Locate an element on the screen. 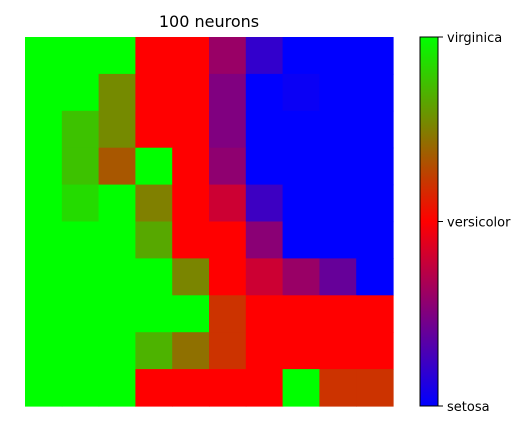 Image resolution: width=530 pixels, height=444 pixels. heatmap-cell-r1-c2 is located at coordinates (117, 92).